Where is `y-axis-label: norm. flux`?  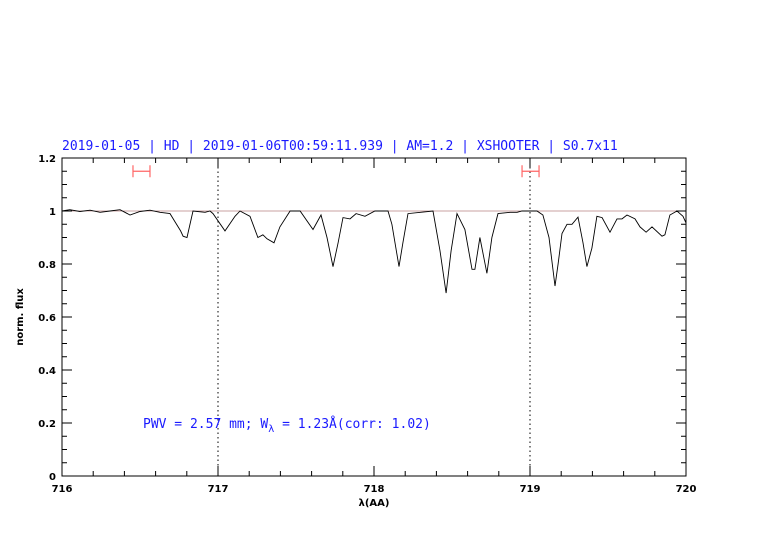
y-axis-label: norm. flux is located at coordinates (20, 317).